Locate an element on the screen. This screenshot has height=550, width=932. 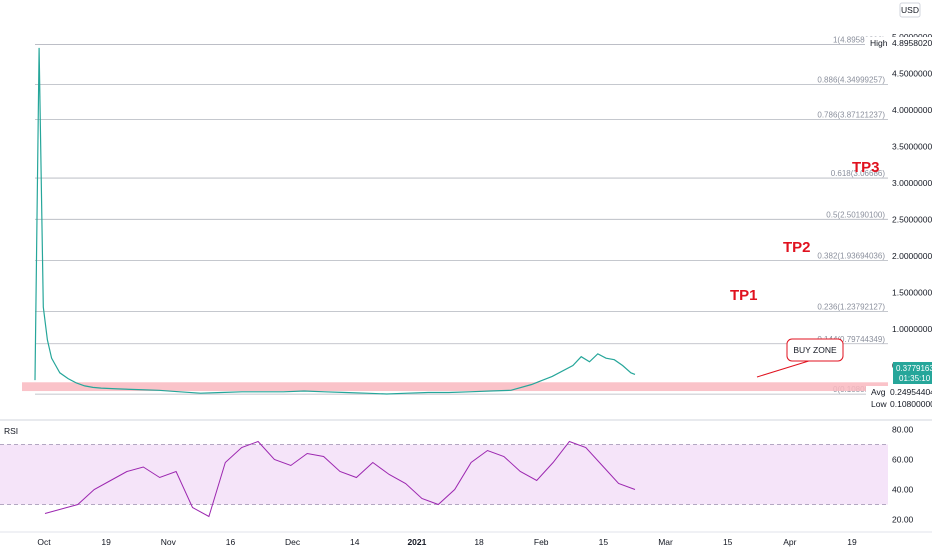
currency-button-label: USD is located at coordinates (910, 10).